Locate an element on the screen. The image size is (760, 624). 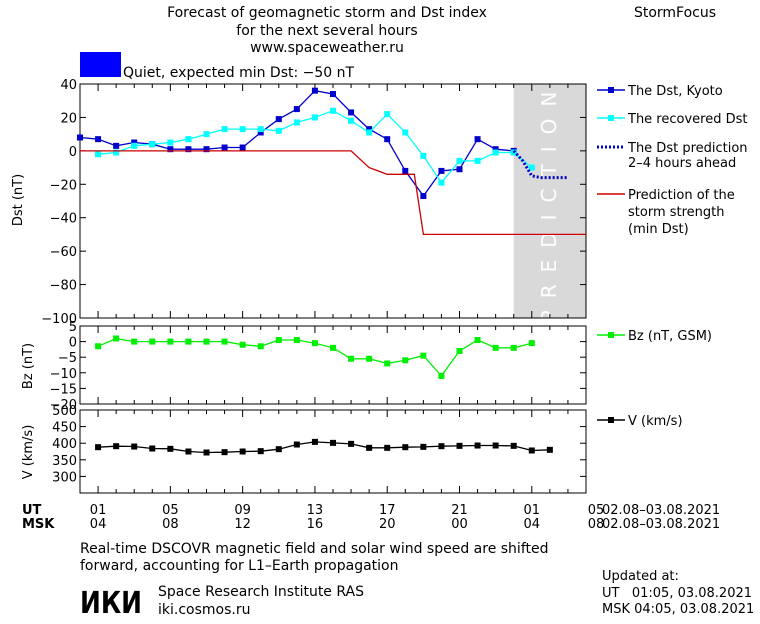
legend-bz: Bz (nT, GSM) is located at coordinates (670, 336).